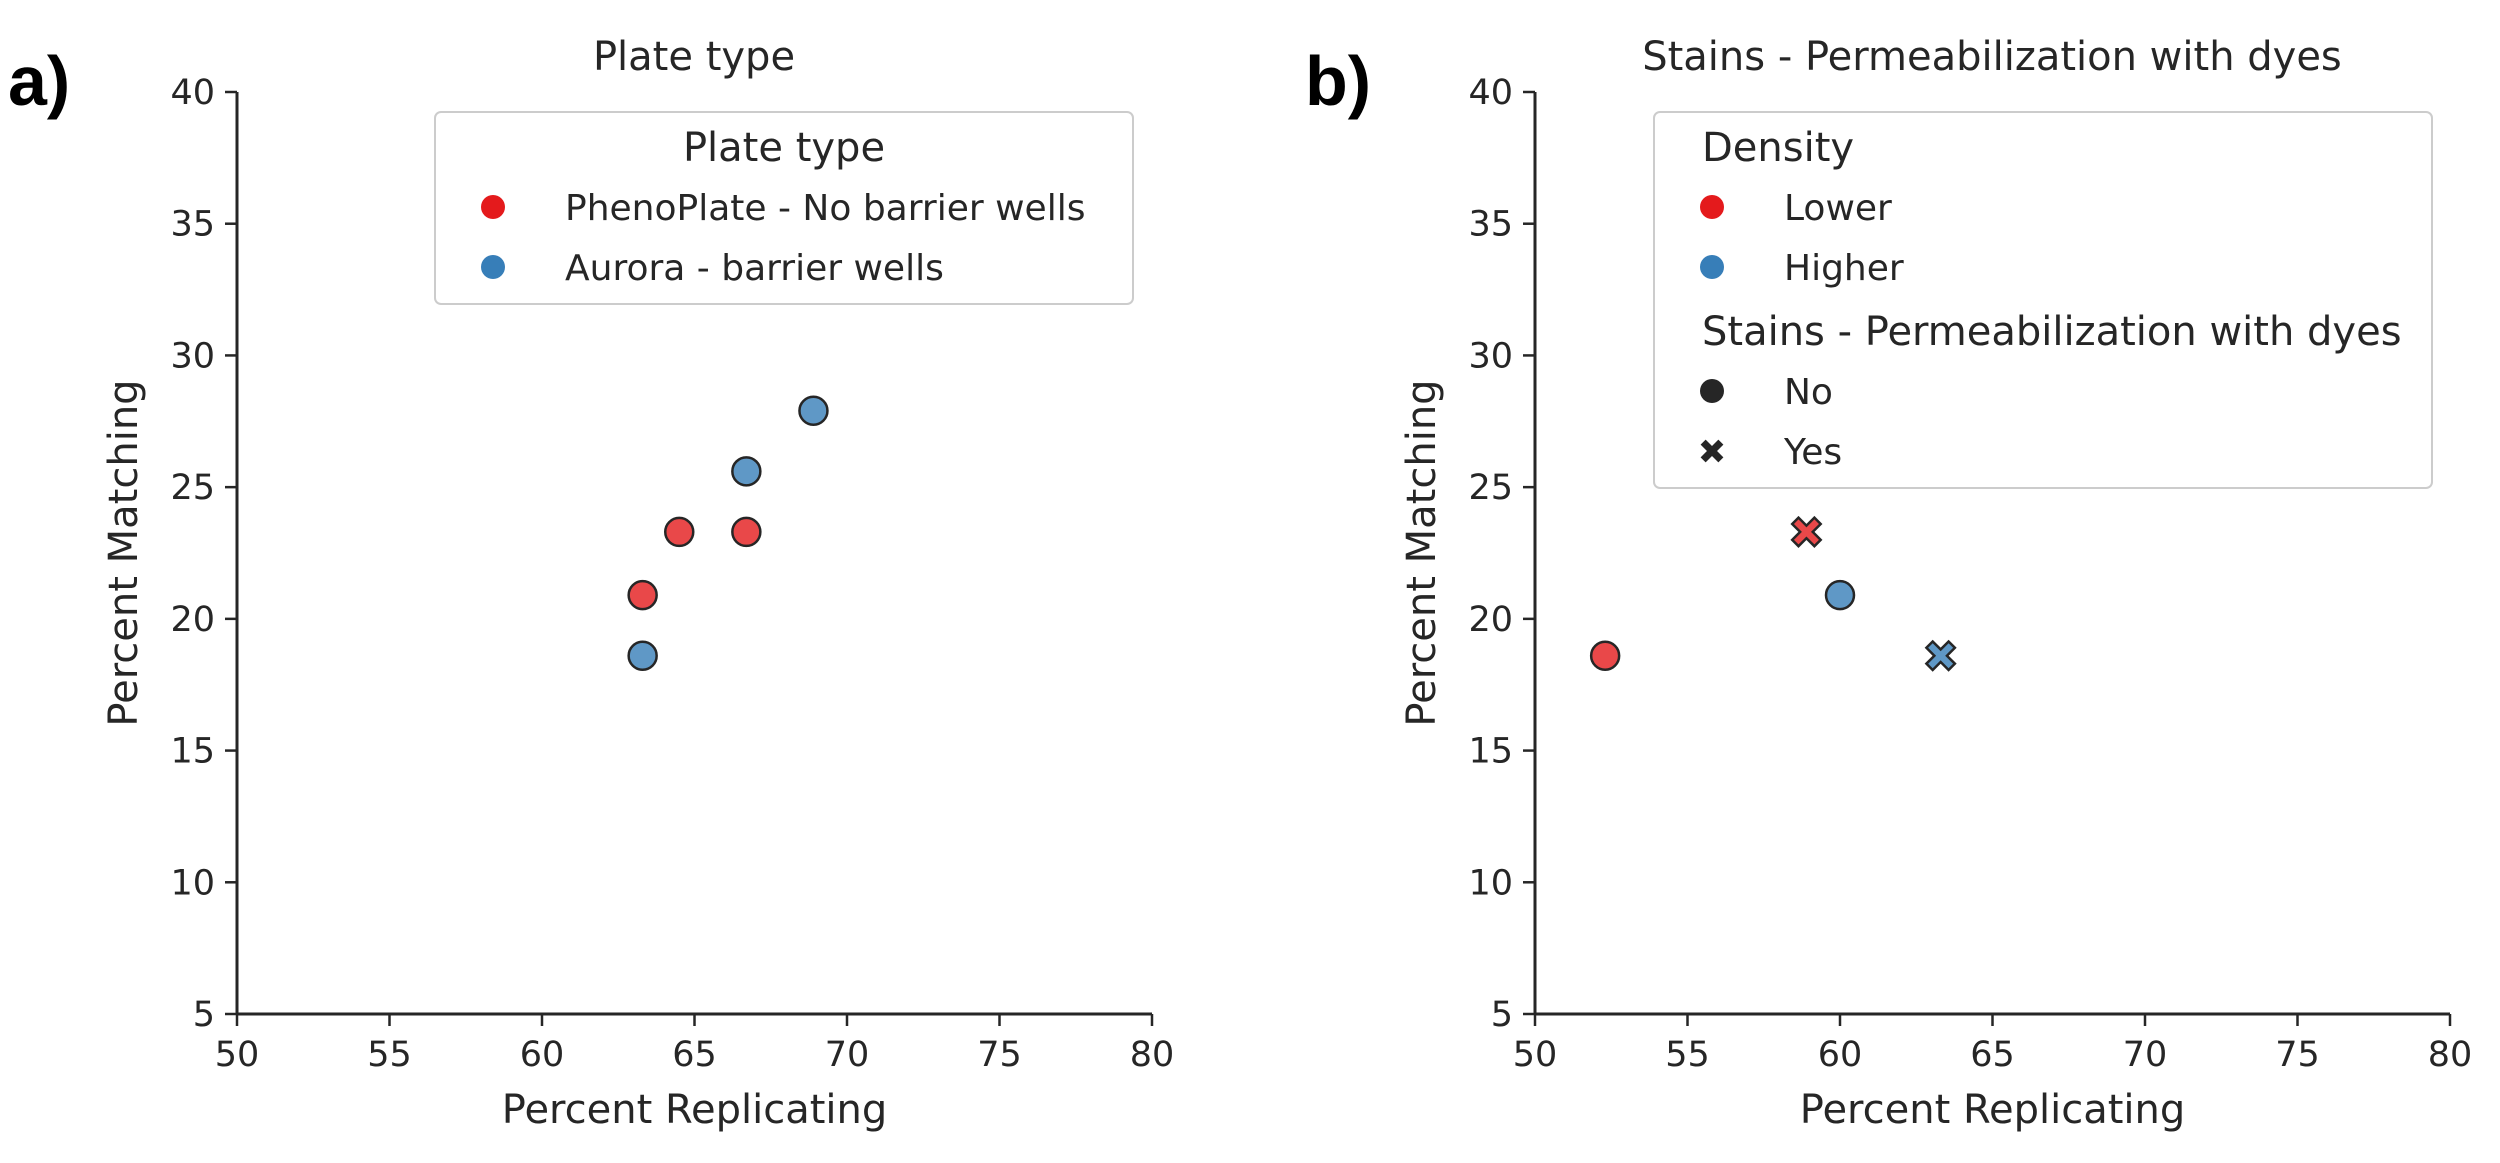  What do you see at coordinates (1838, 208) in the screenshot?
I see `legend-entry-label: Lower` at bounding box center [1838, 208].